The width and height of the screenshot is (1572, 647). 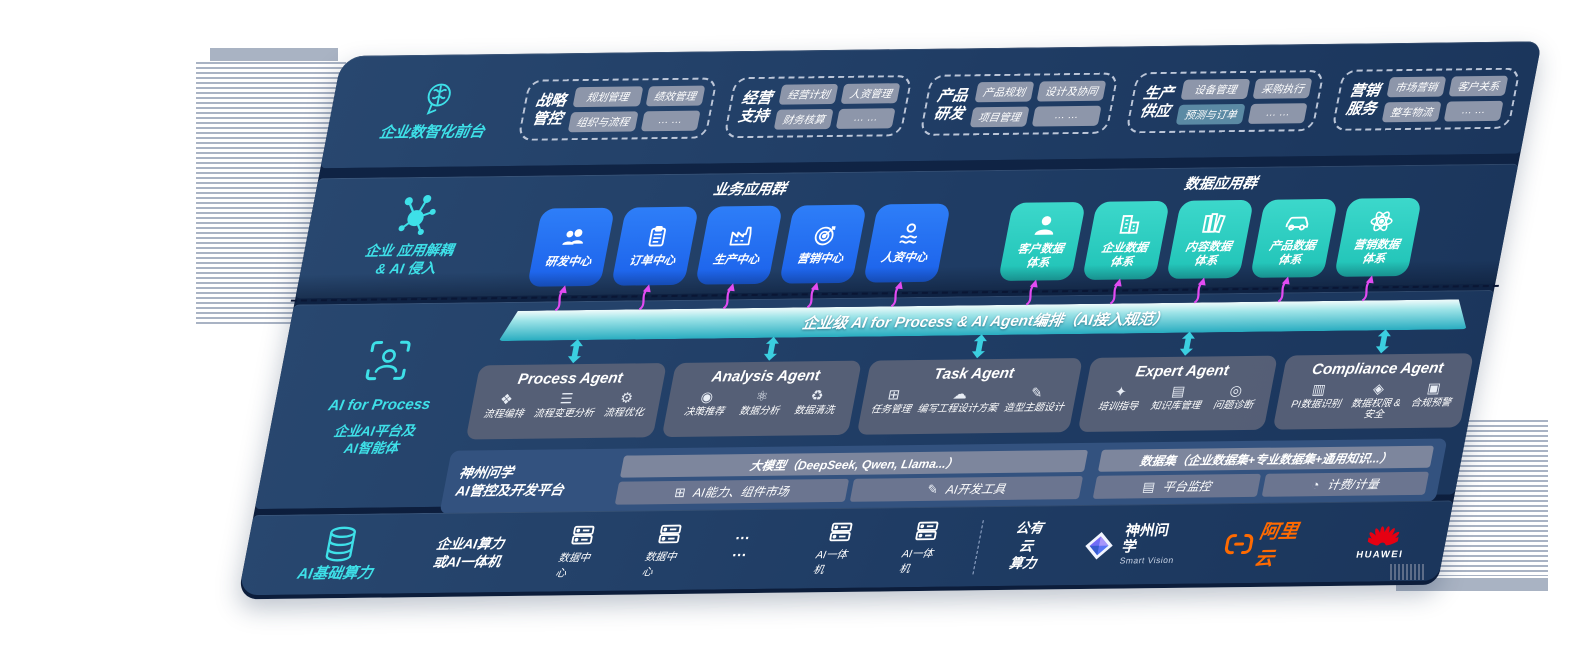 I want to click on alert-inbox-icon: ▣, so click(x=1434, y=387).